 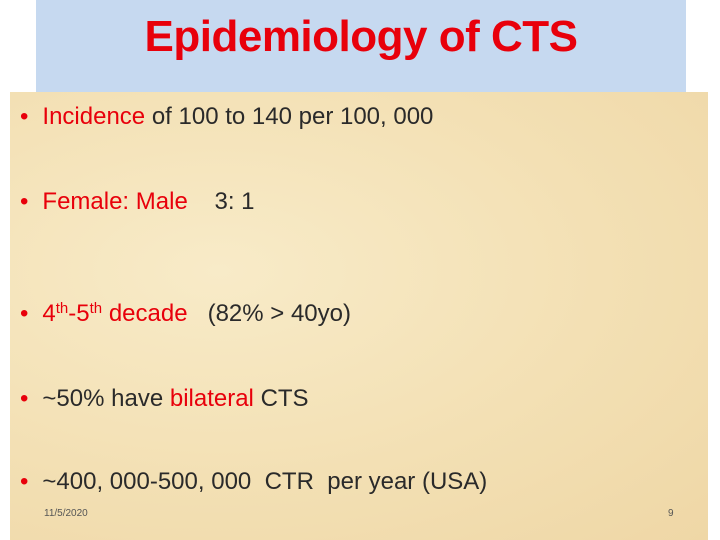 I want to click on text: bilateral, so click(x=211, y=398).